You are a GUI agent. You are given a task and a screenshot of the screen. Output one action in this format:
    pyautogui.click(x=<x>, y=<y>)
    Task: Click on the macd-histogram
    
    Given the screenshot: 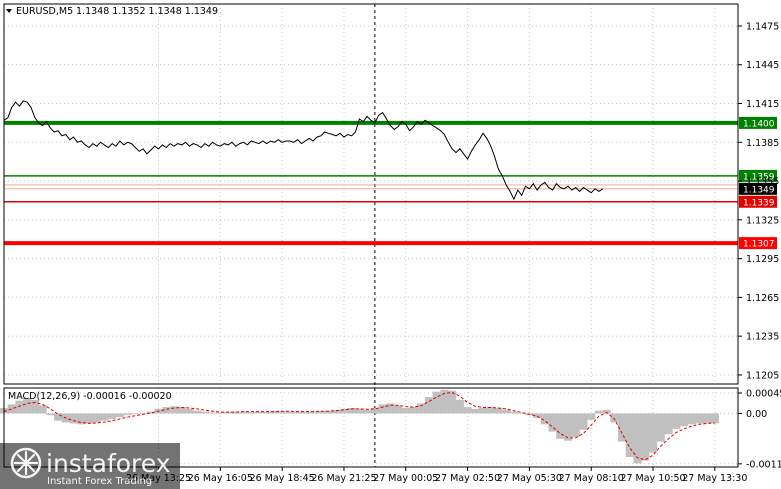 What is the action you would take?
    pyautogui.click(x=359, y=426)
    